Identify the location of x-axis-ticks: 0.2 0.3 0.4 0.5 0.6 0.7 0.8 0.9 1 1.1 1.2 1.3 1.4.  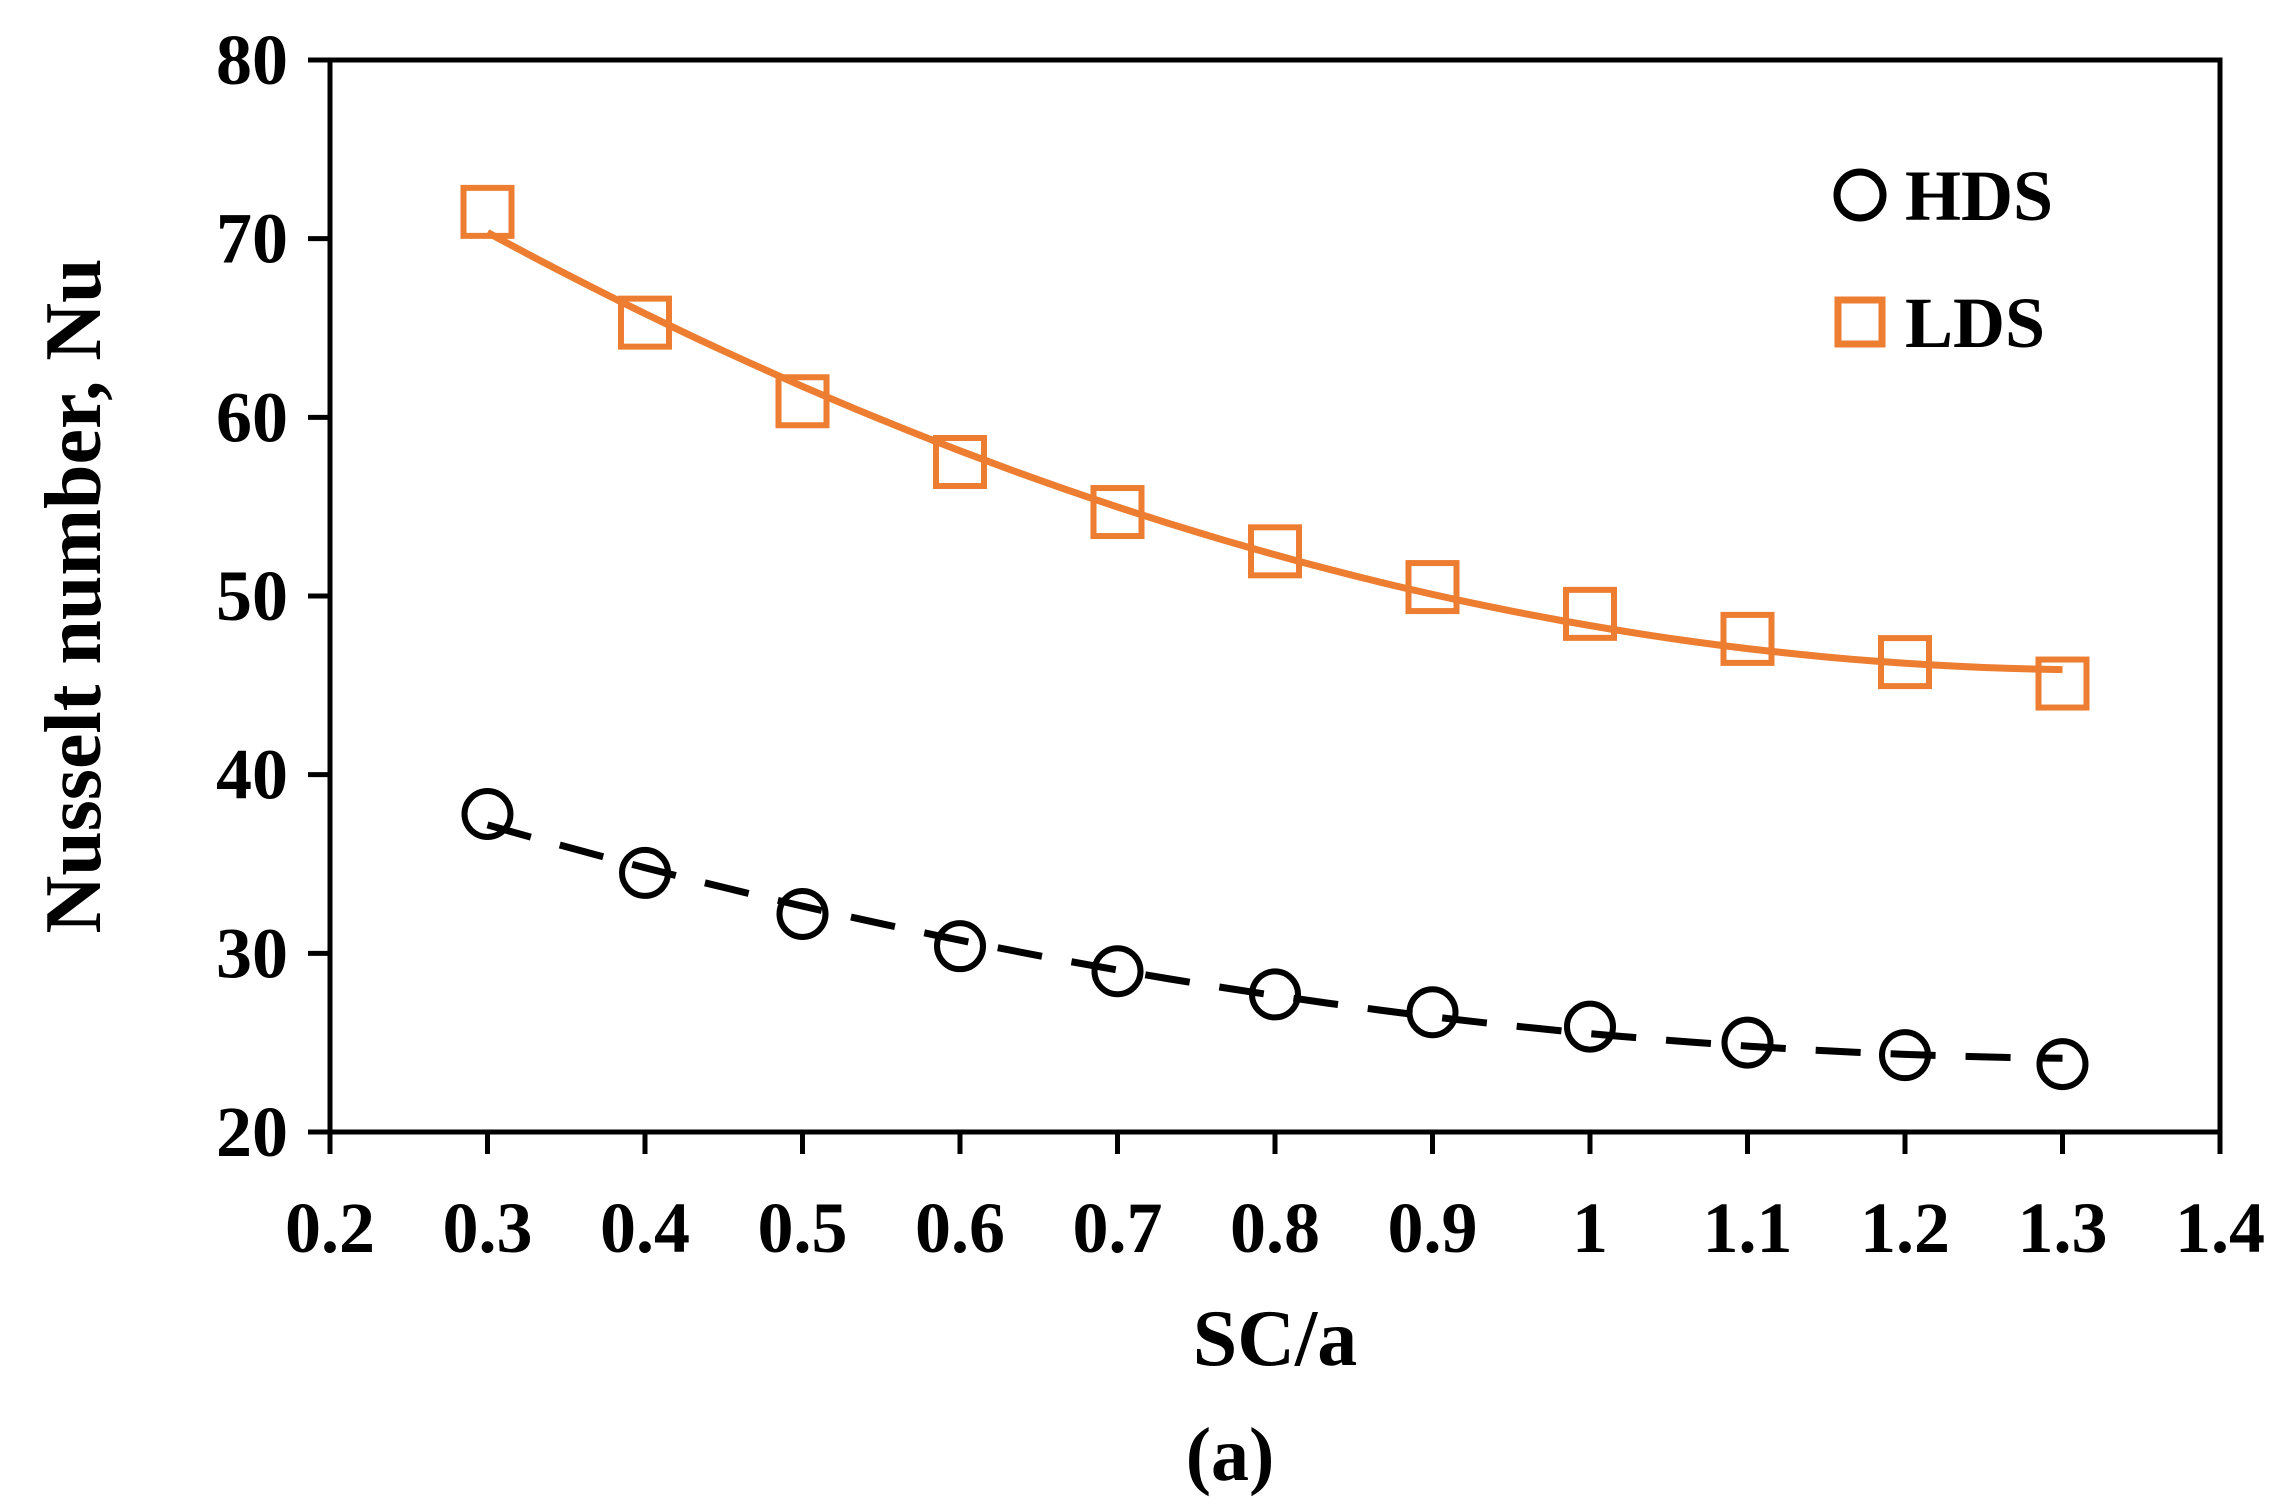
(1275, 1200).